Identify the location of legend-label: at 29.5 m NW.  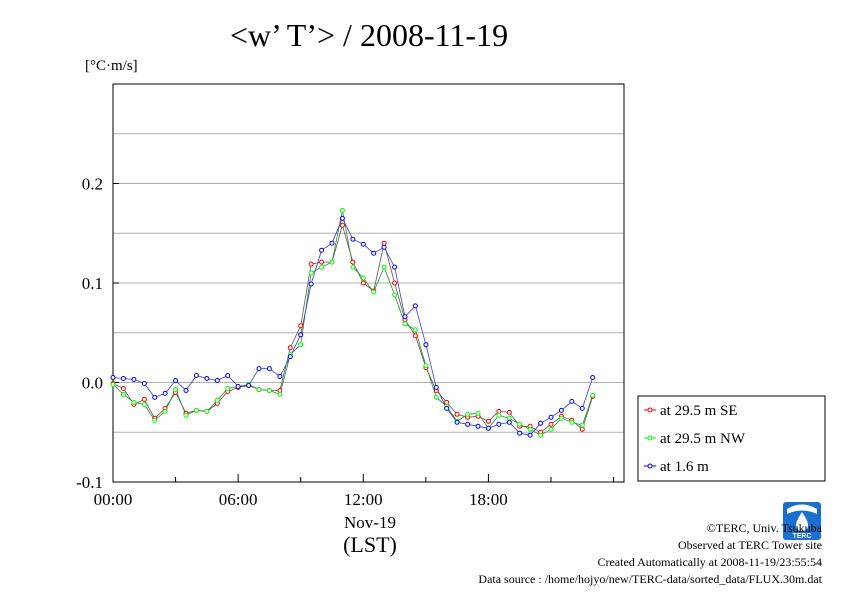
(703, 439).